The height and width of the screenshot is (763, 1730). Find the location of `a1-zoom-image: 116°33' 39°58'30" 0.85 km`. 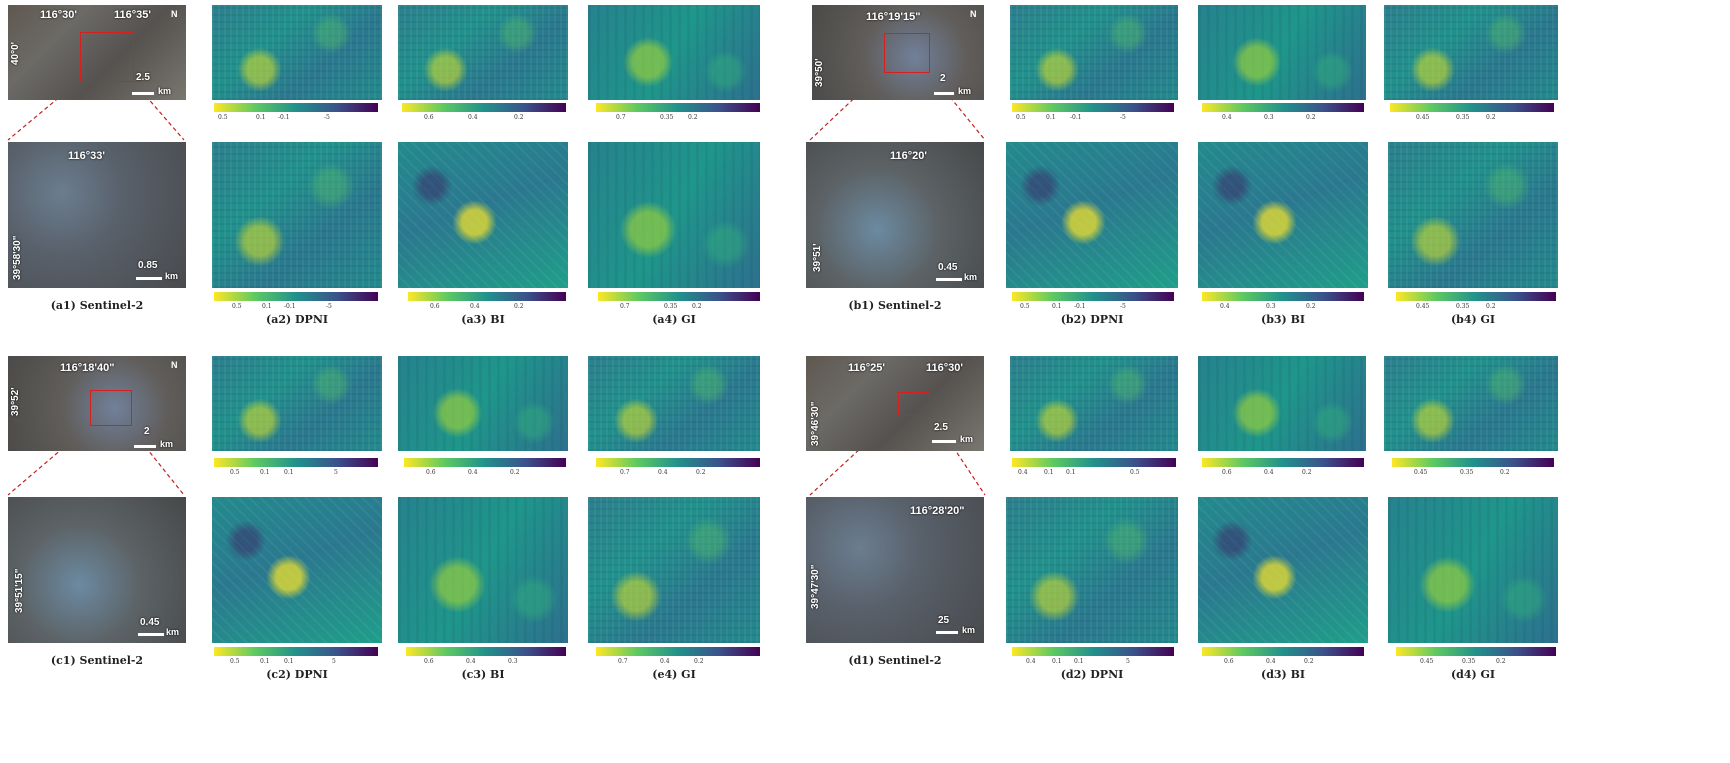

a1-zoom-image: 116°33' 39°58'30" 0.85 km is located at coordinates (97, 215).